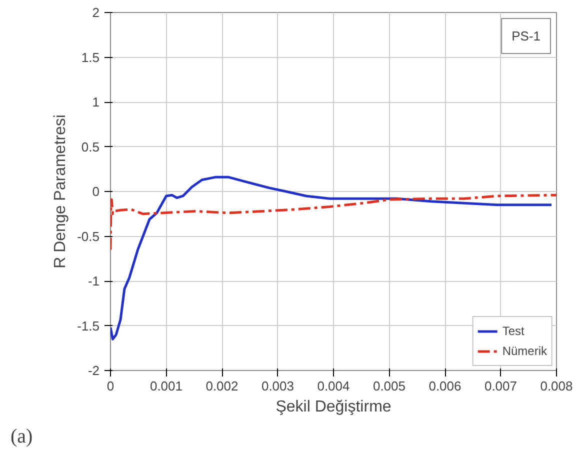 This screenshot has width=581, height=452. I want to click on y-tick-label: 0, so click(96, 191).